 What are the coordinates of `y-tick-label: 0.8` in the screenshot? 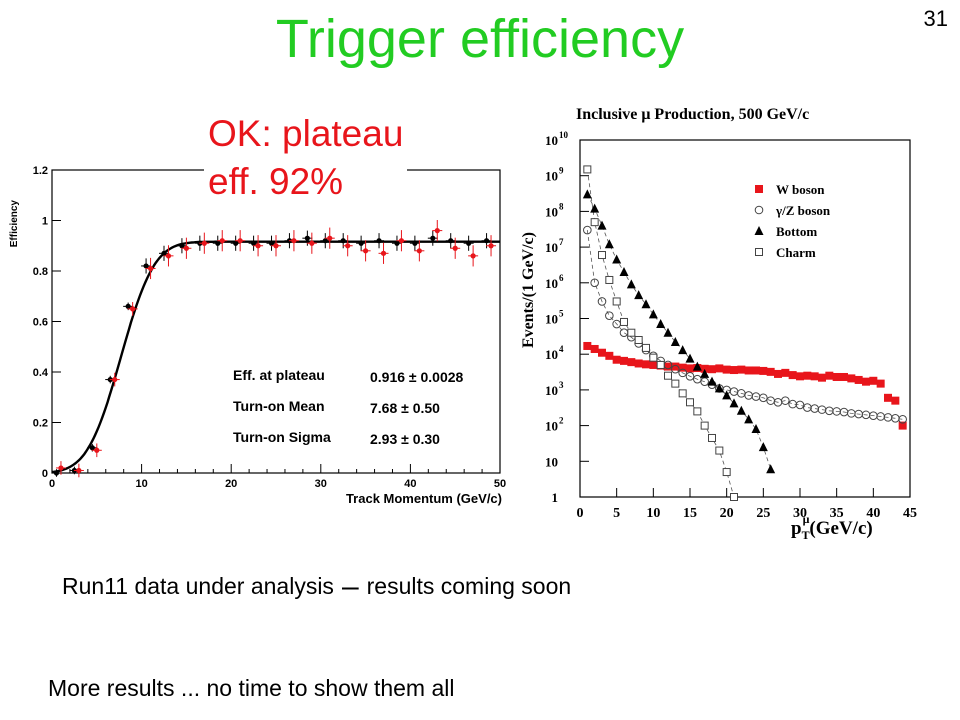 It's located at (40, 272).